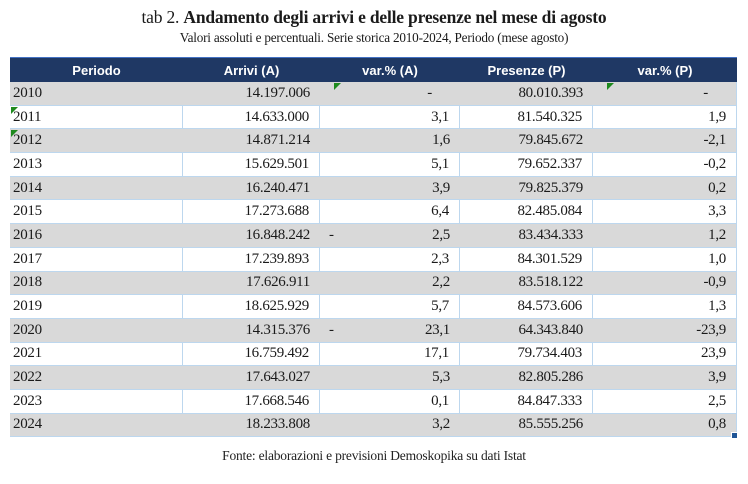  Describe the element at coordinates (441, 377) in the screenshot. I see `cell-var_a: 5,3` at that location.